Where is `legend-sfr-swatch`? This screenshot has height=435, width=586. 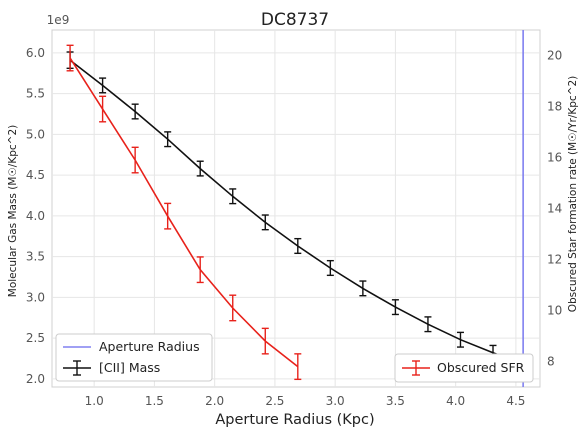
legend-sfr-swatch is located at coordinates (416, 368).